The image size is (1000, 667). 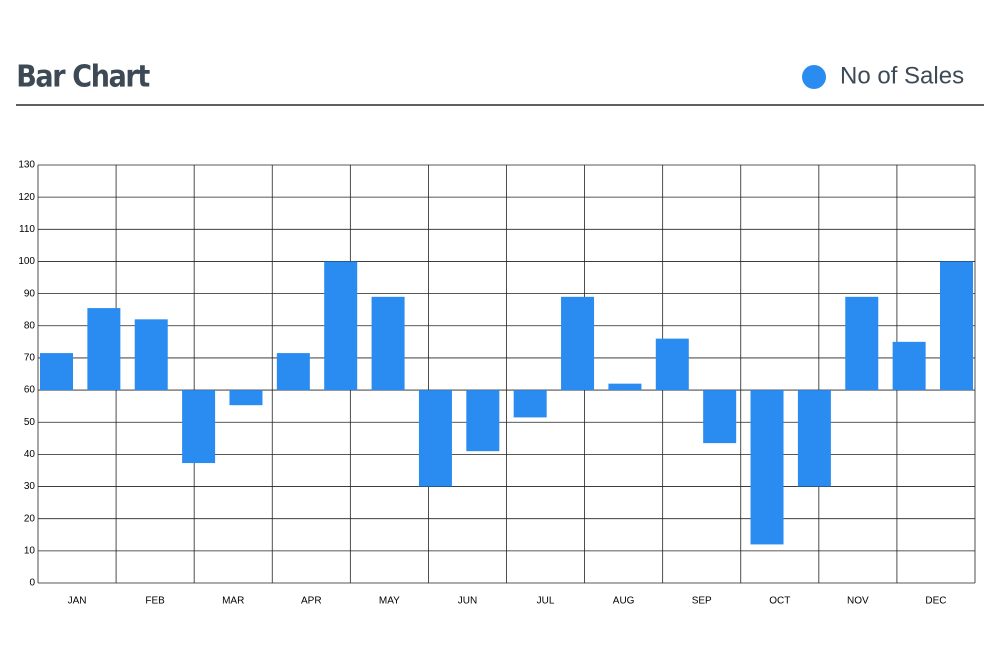 I want to click on y-tick-label: 0, so click(x=32, y=583).